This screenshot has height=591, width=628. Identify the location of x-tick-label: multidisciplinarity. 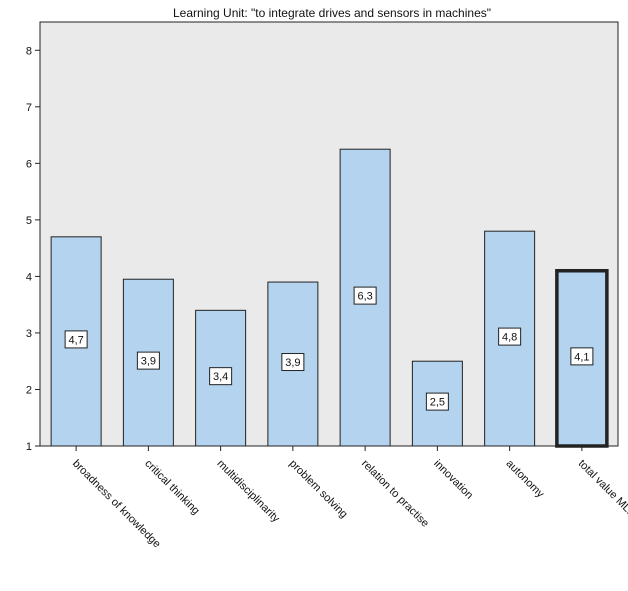
(249, 492).